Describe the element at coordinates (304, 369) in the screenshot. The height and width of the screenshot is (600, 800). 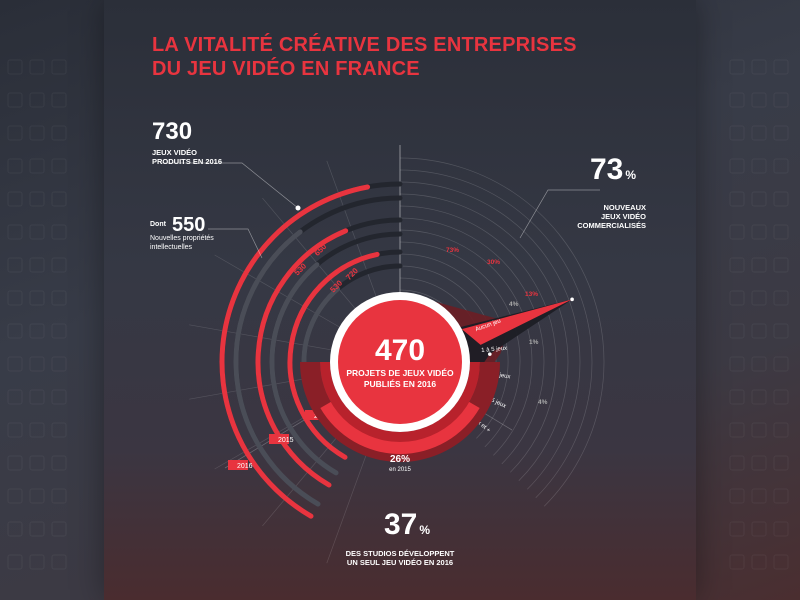
I see `bar-2015-ip` at that location.